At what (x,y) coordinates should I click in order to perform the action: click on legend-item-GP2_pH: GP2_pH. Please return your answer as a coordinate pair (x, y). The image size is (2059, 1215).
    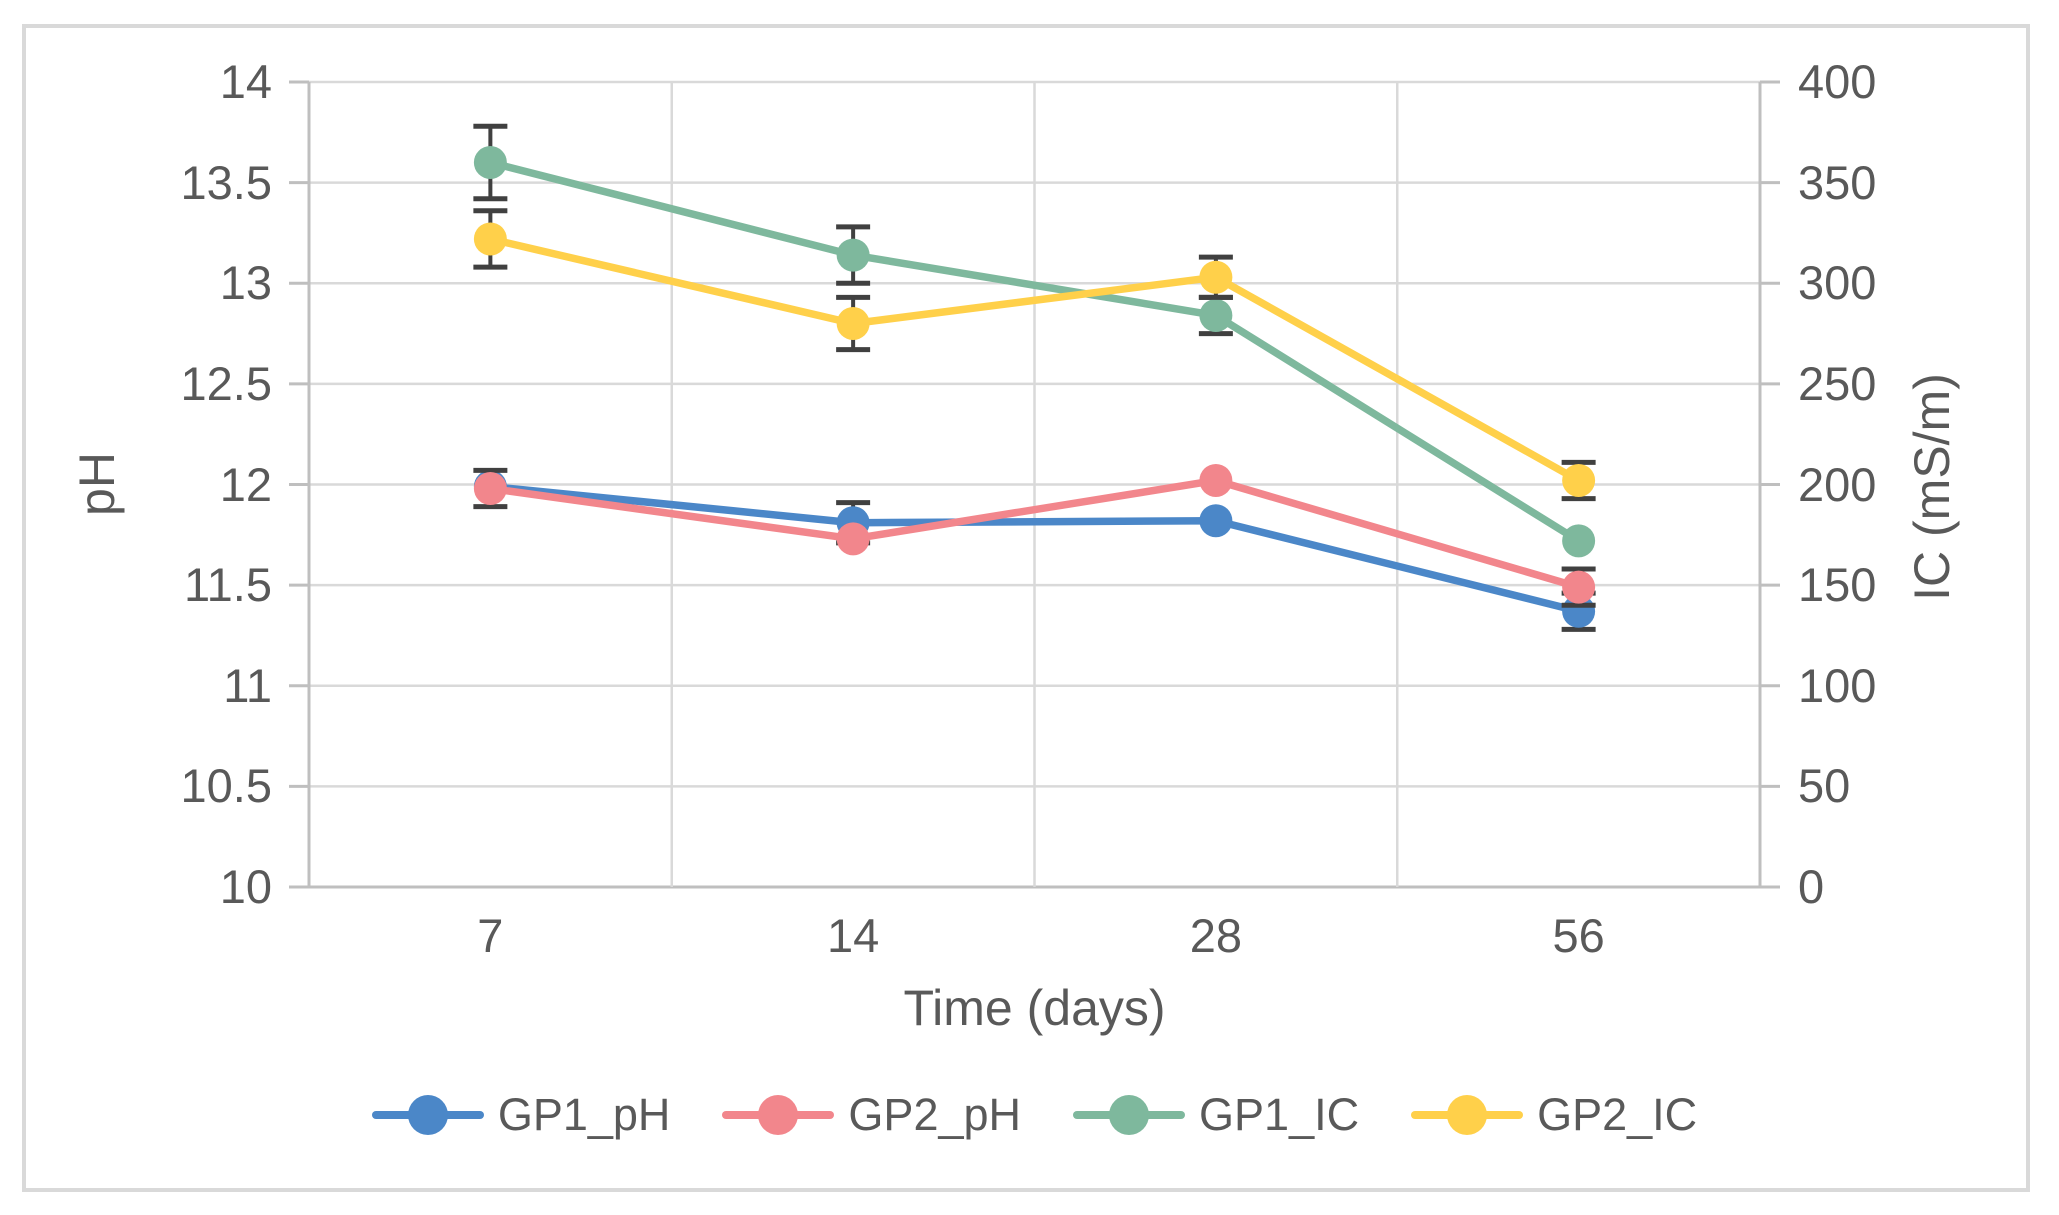
    Looking at the image, I should click on (871, 1115).